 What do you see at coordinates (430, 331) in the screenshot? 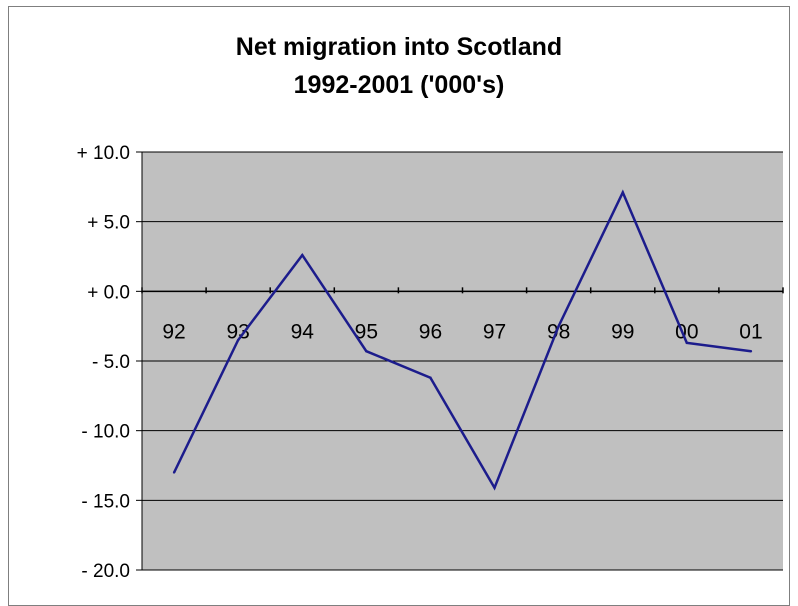
I see `x-tick-label: 96` at bounding box center [430, 331].